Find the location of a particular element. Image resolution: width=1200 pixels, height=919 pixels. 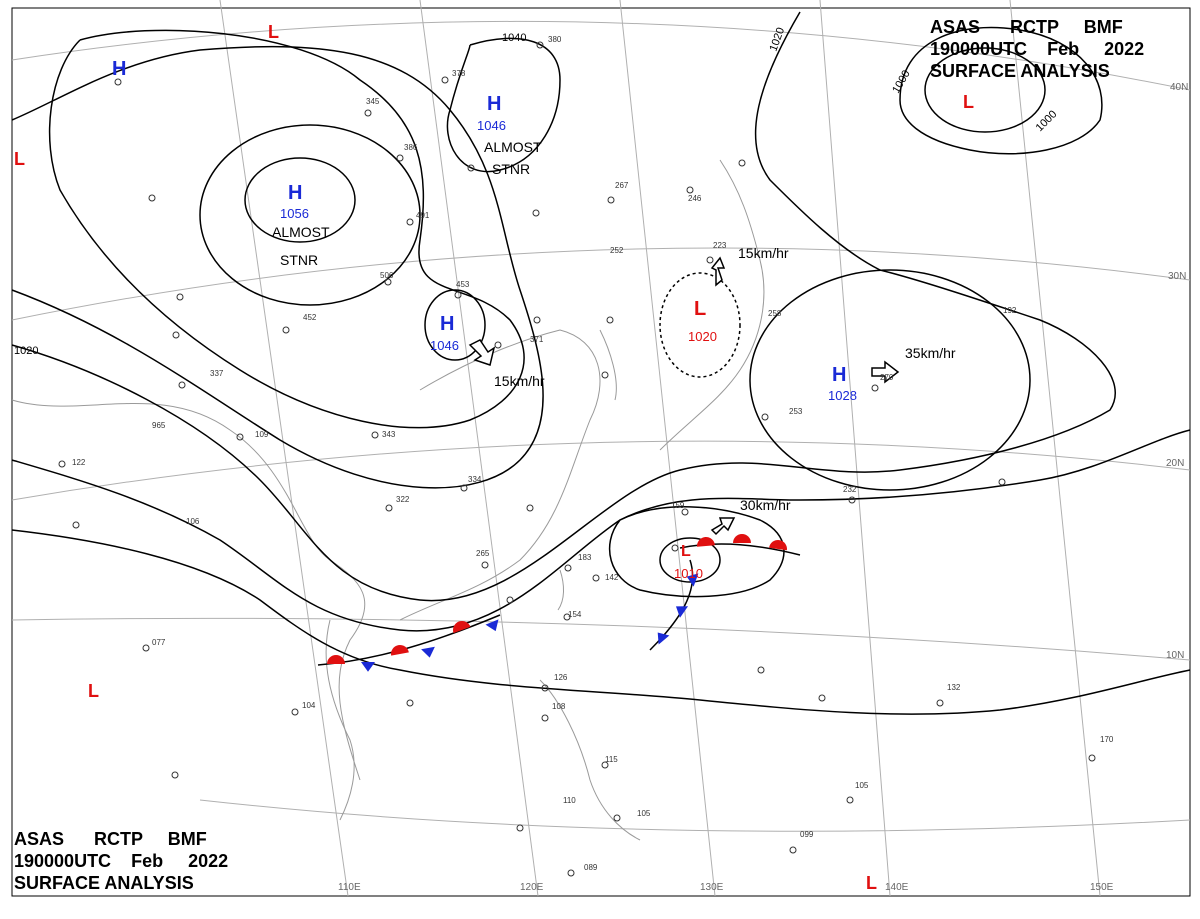

motion-speed: 35km/hr is located at coordinates (930, 353).